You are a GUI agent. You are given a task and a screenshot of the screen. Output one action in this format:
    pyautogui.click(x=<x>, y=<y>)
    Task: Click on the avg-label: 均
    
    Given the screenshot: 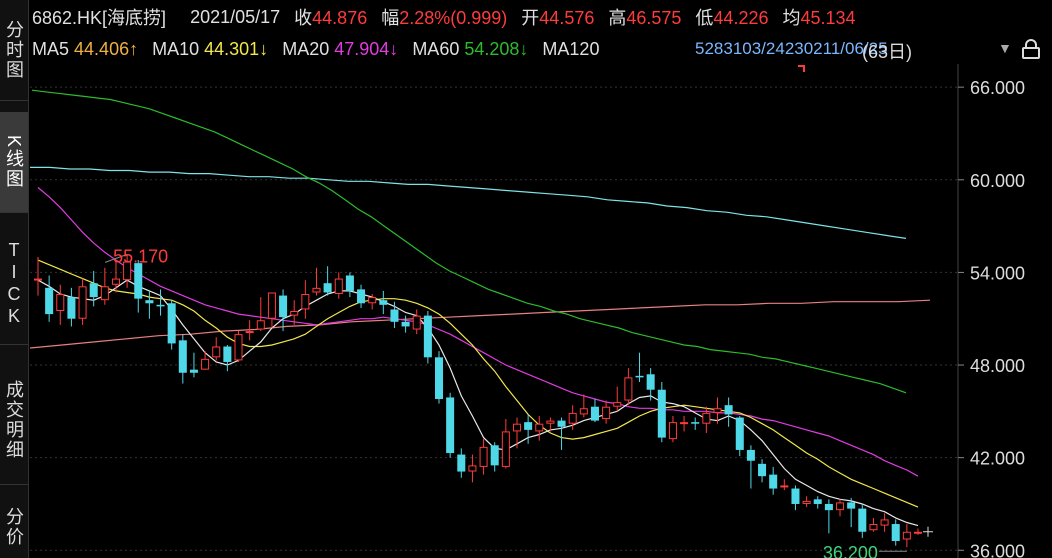 What is the action you would take?
    pyautogui.click(x=791, y=18)
    